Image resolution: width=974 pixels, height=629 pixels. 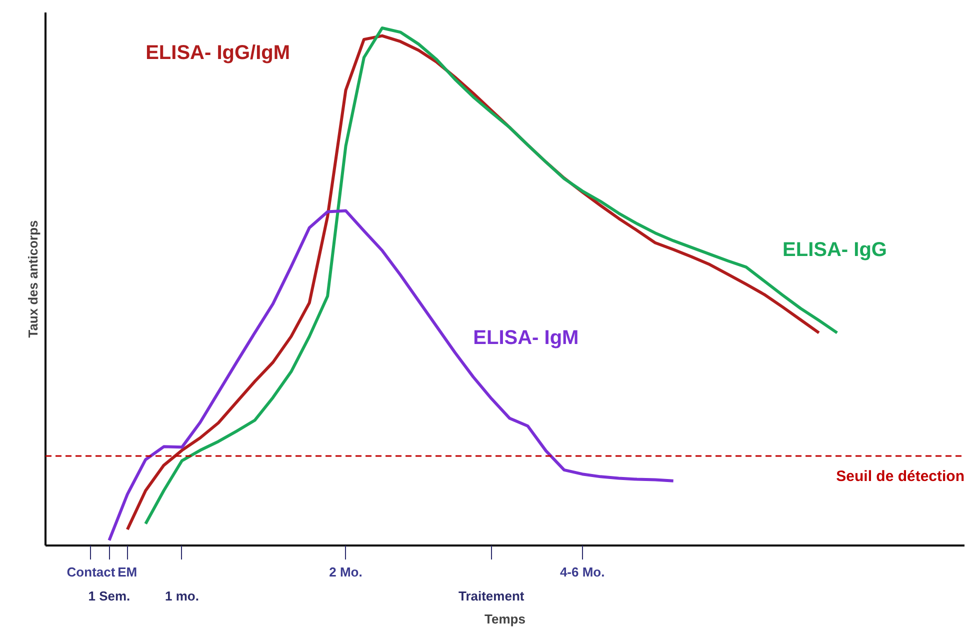 I want to click on x-tick-label: Traitement, so click(x=491, y=596).